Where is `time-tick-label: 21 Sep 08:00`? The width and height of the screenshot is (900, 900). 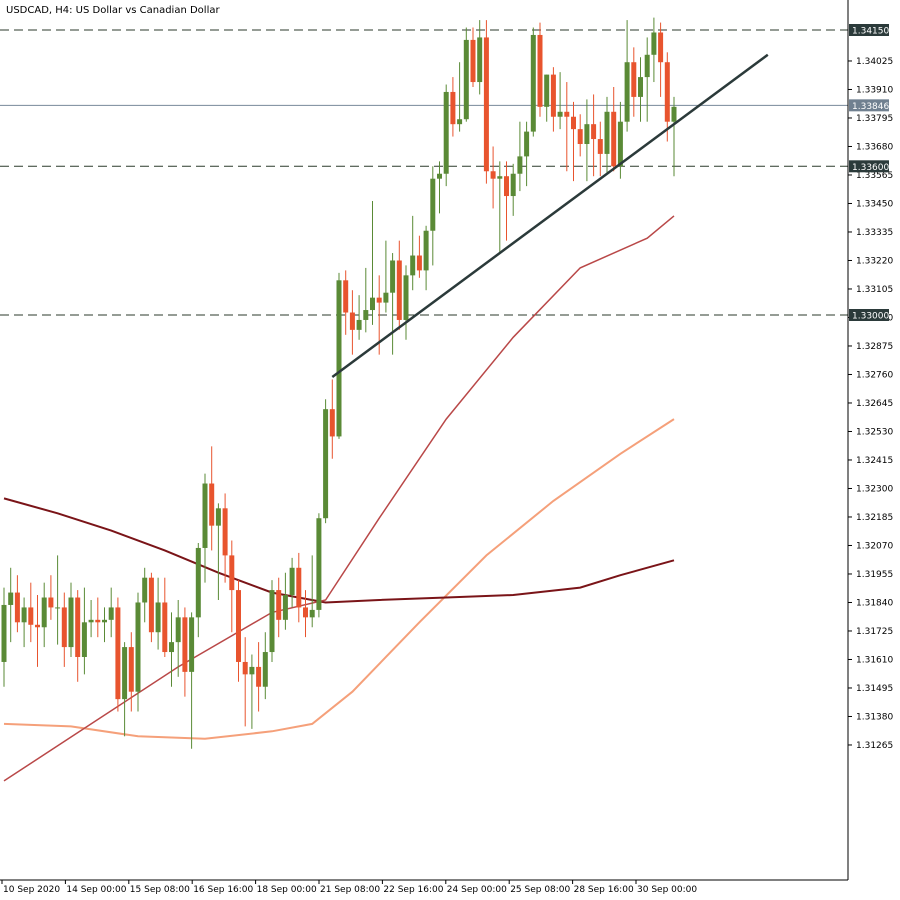
time-tick-label: 21 Sep 08:00 is located at coordinates (350, 890).